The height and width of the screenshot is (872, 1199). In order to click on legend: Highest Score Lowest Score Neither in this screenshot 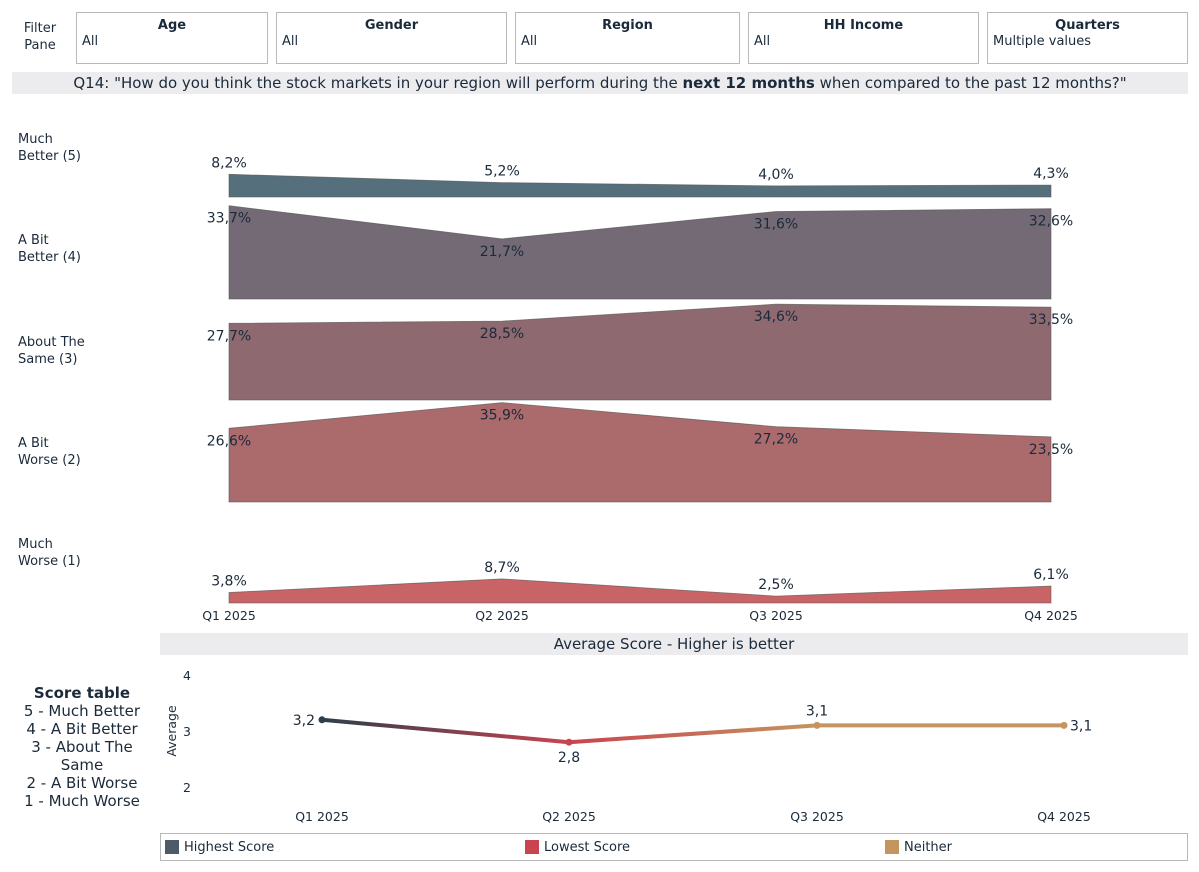, I will do `click(674, 847)`.